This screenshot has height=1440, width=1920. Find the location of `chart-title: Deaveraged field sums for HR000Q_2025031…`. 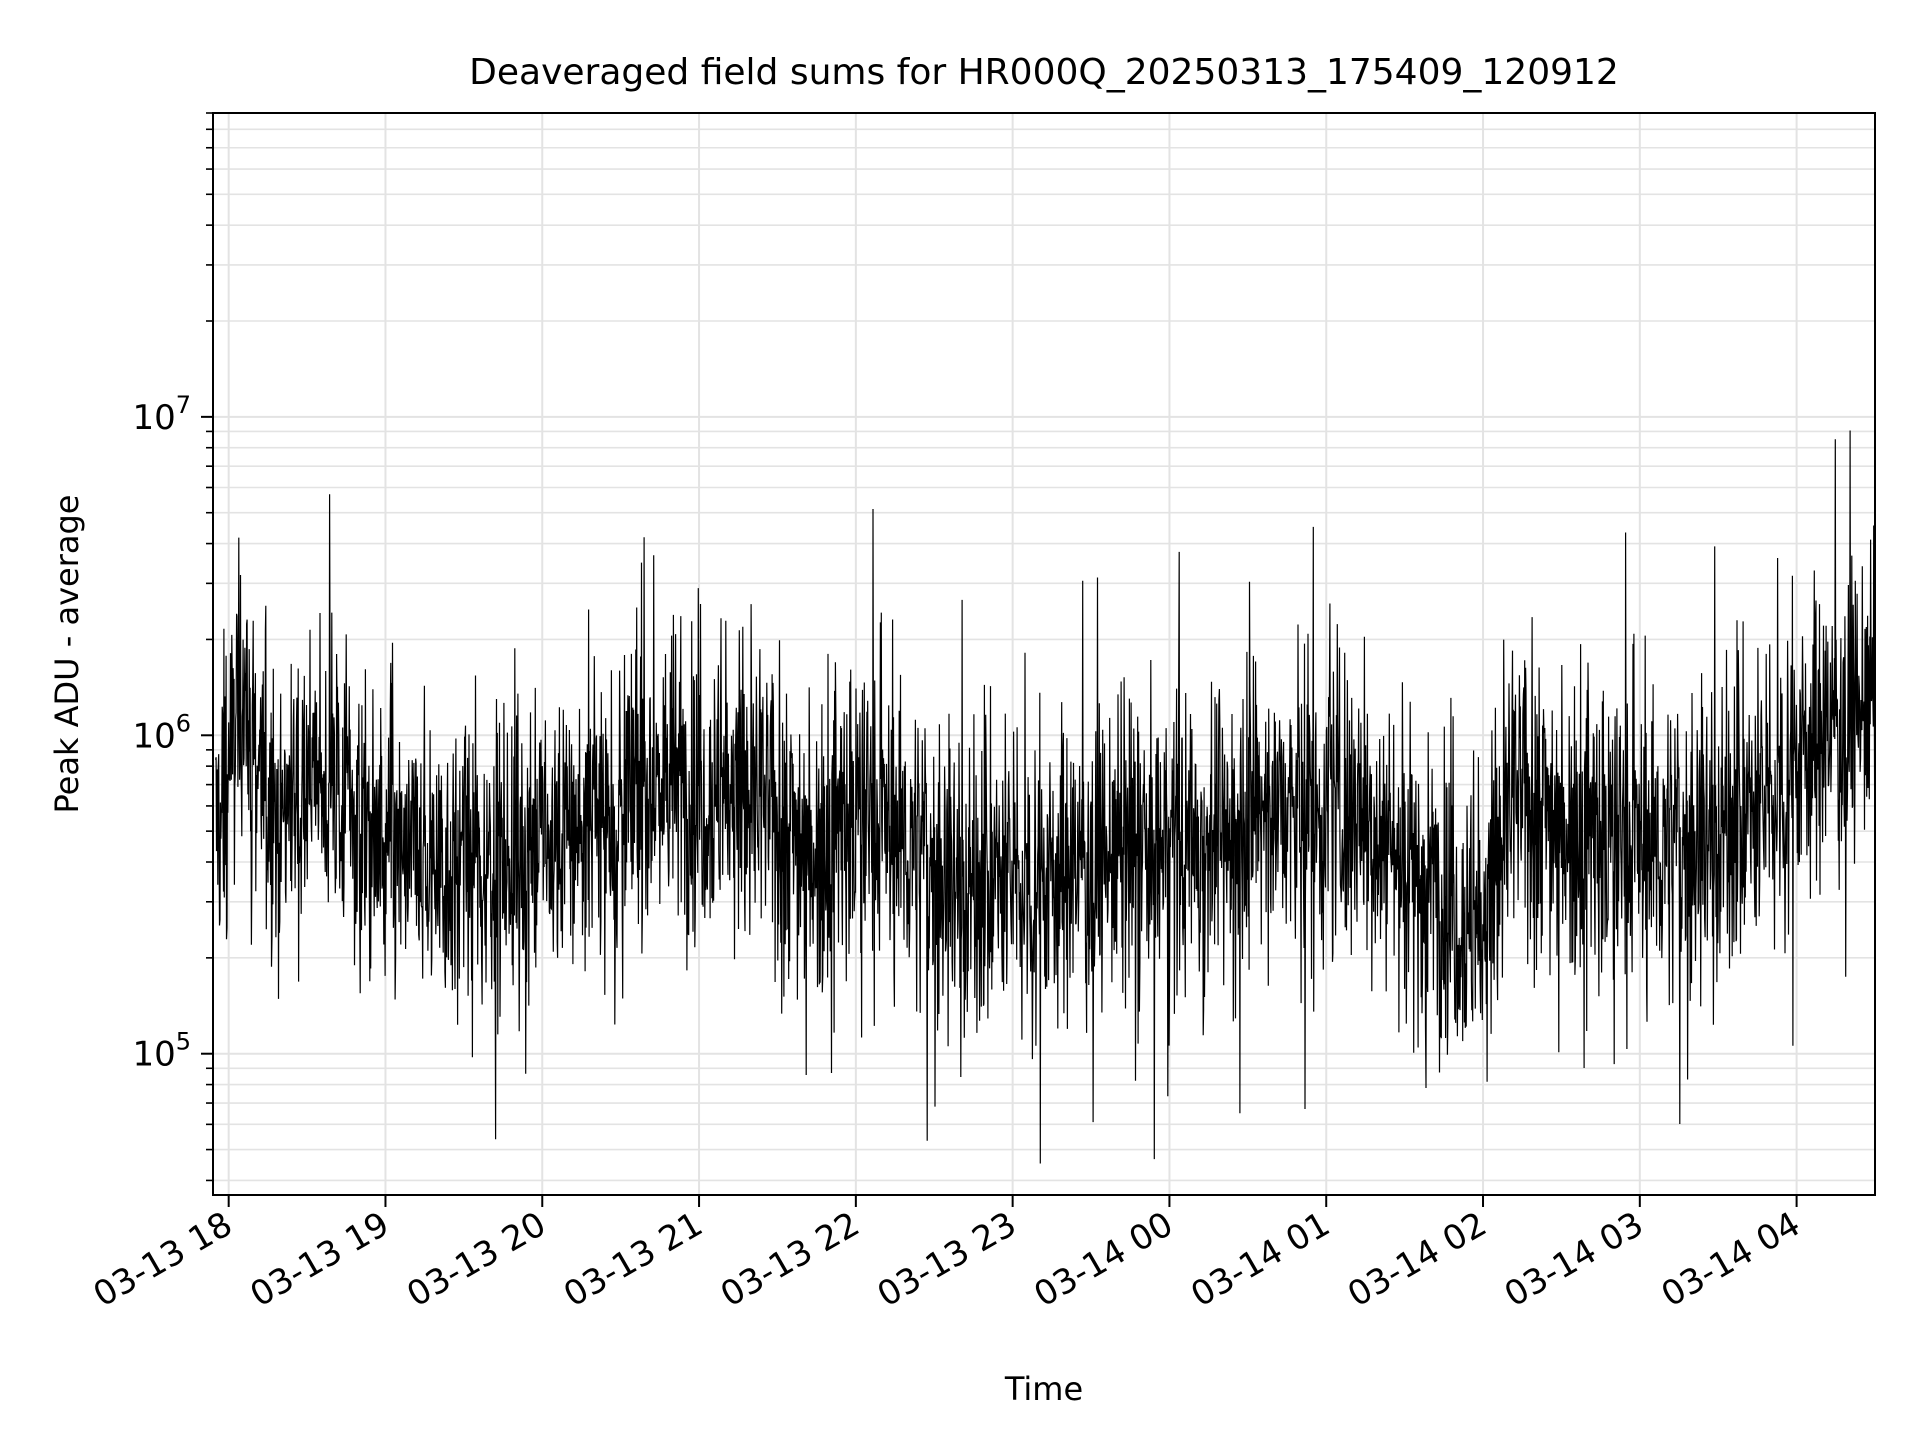

chart-title: Deaveraged field sums for HR000Q_2025031… is located at coordinates (1044, 72).